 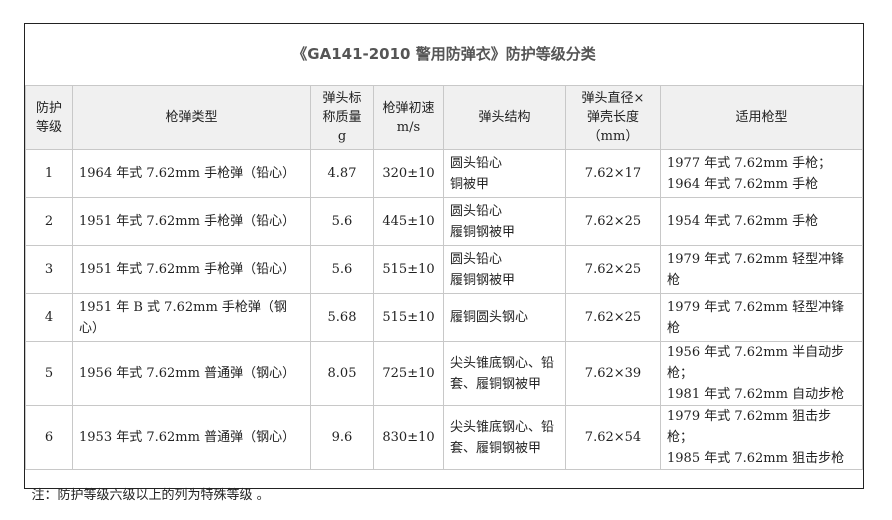 What do you see at coordinates (49, 173) in the screenshot?
I see `cell-line: 1` at bounding box center [49, 173].